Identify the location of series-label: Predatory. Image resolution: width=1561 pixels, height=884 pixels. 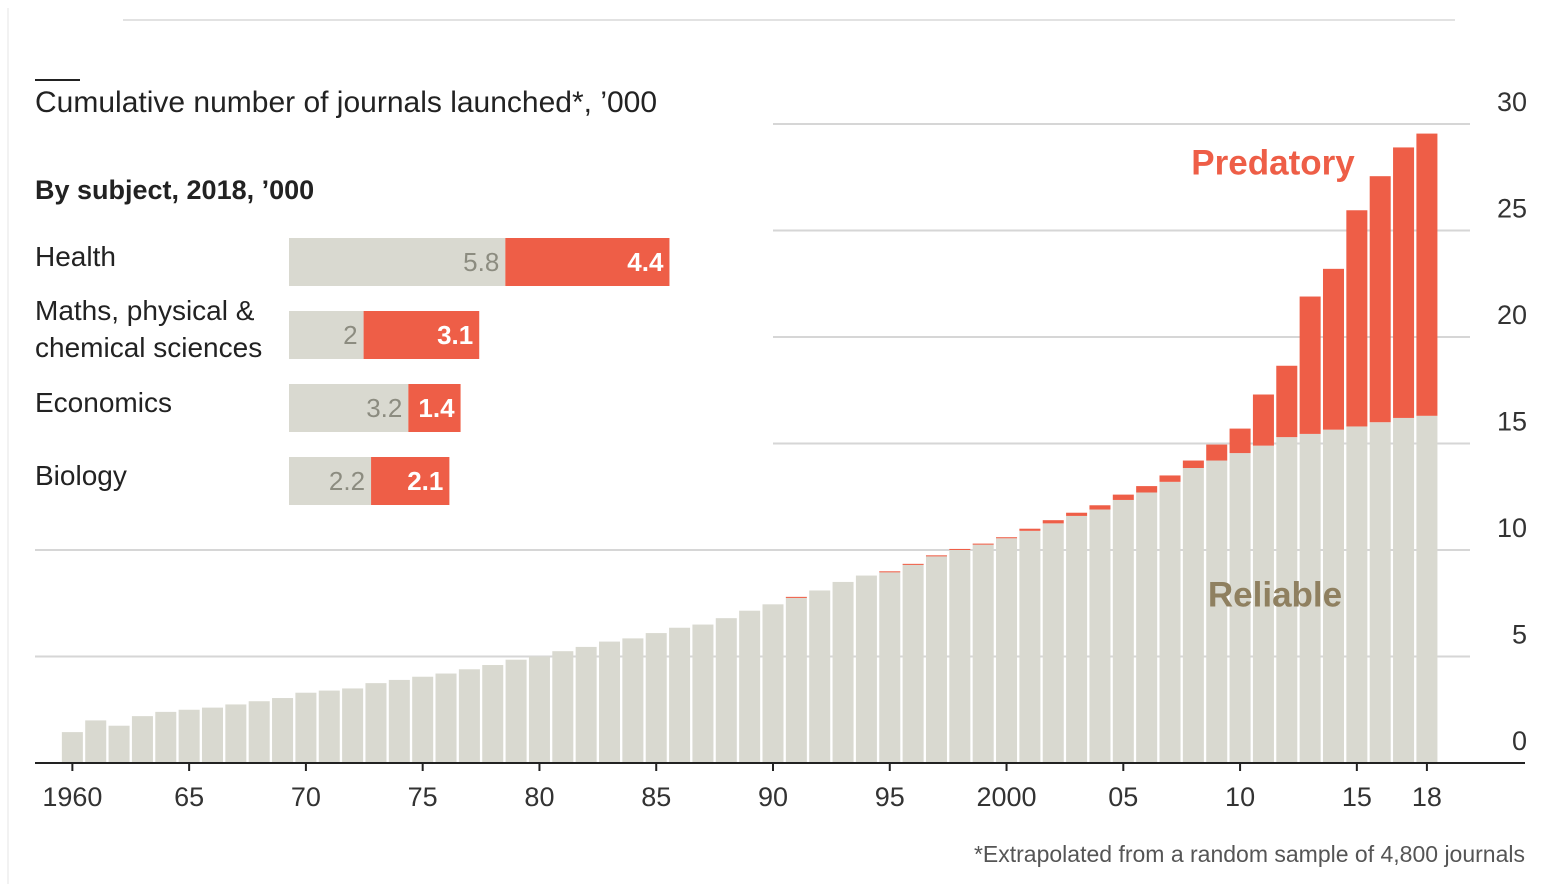
(1273, 162).